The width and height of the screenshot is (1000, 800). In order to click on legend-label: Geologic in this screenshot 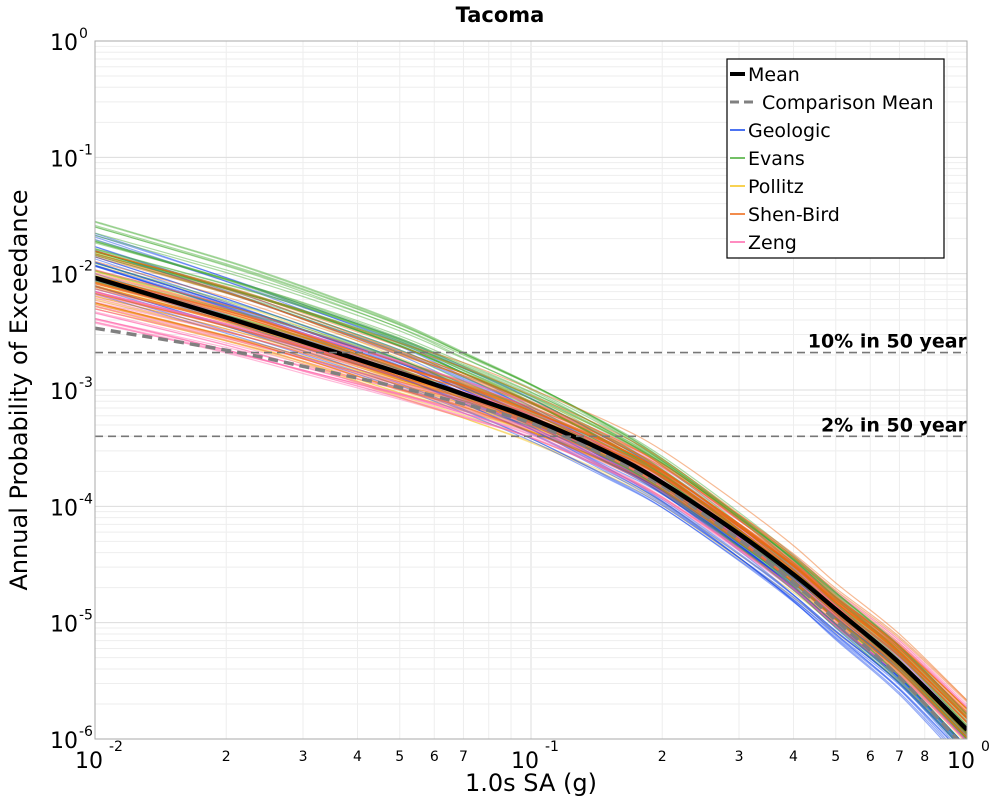, I will do `click(789, 131)`.